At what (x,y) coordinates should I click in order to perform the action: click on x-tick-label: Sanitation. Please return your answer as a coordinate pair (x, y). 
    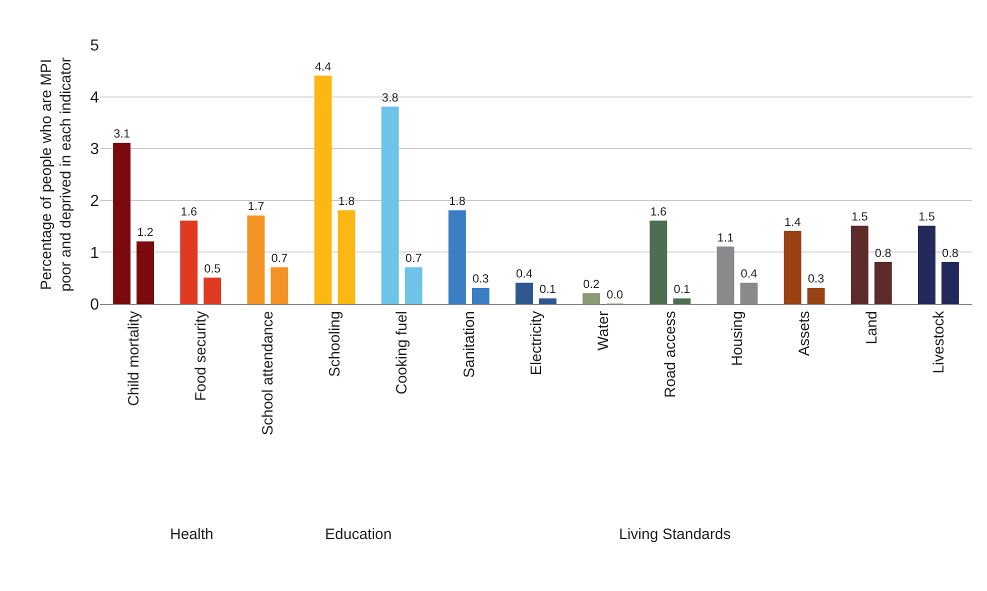
    Looking at the image, I should click on (469, 344).